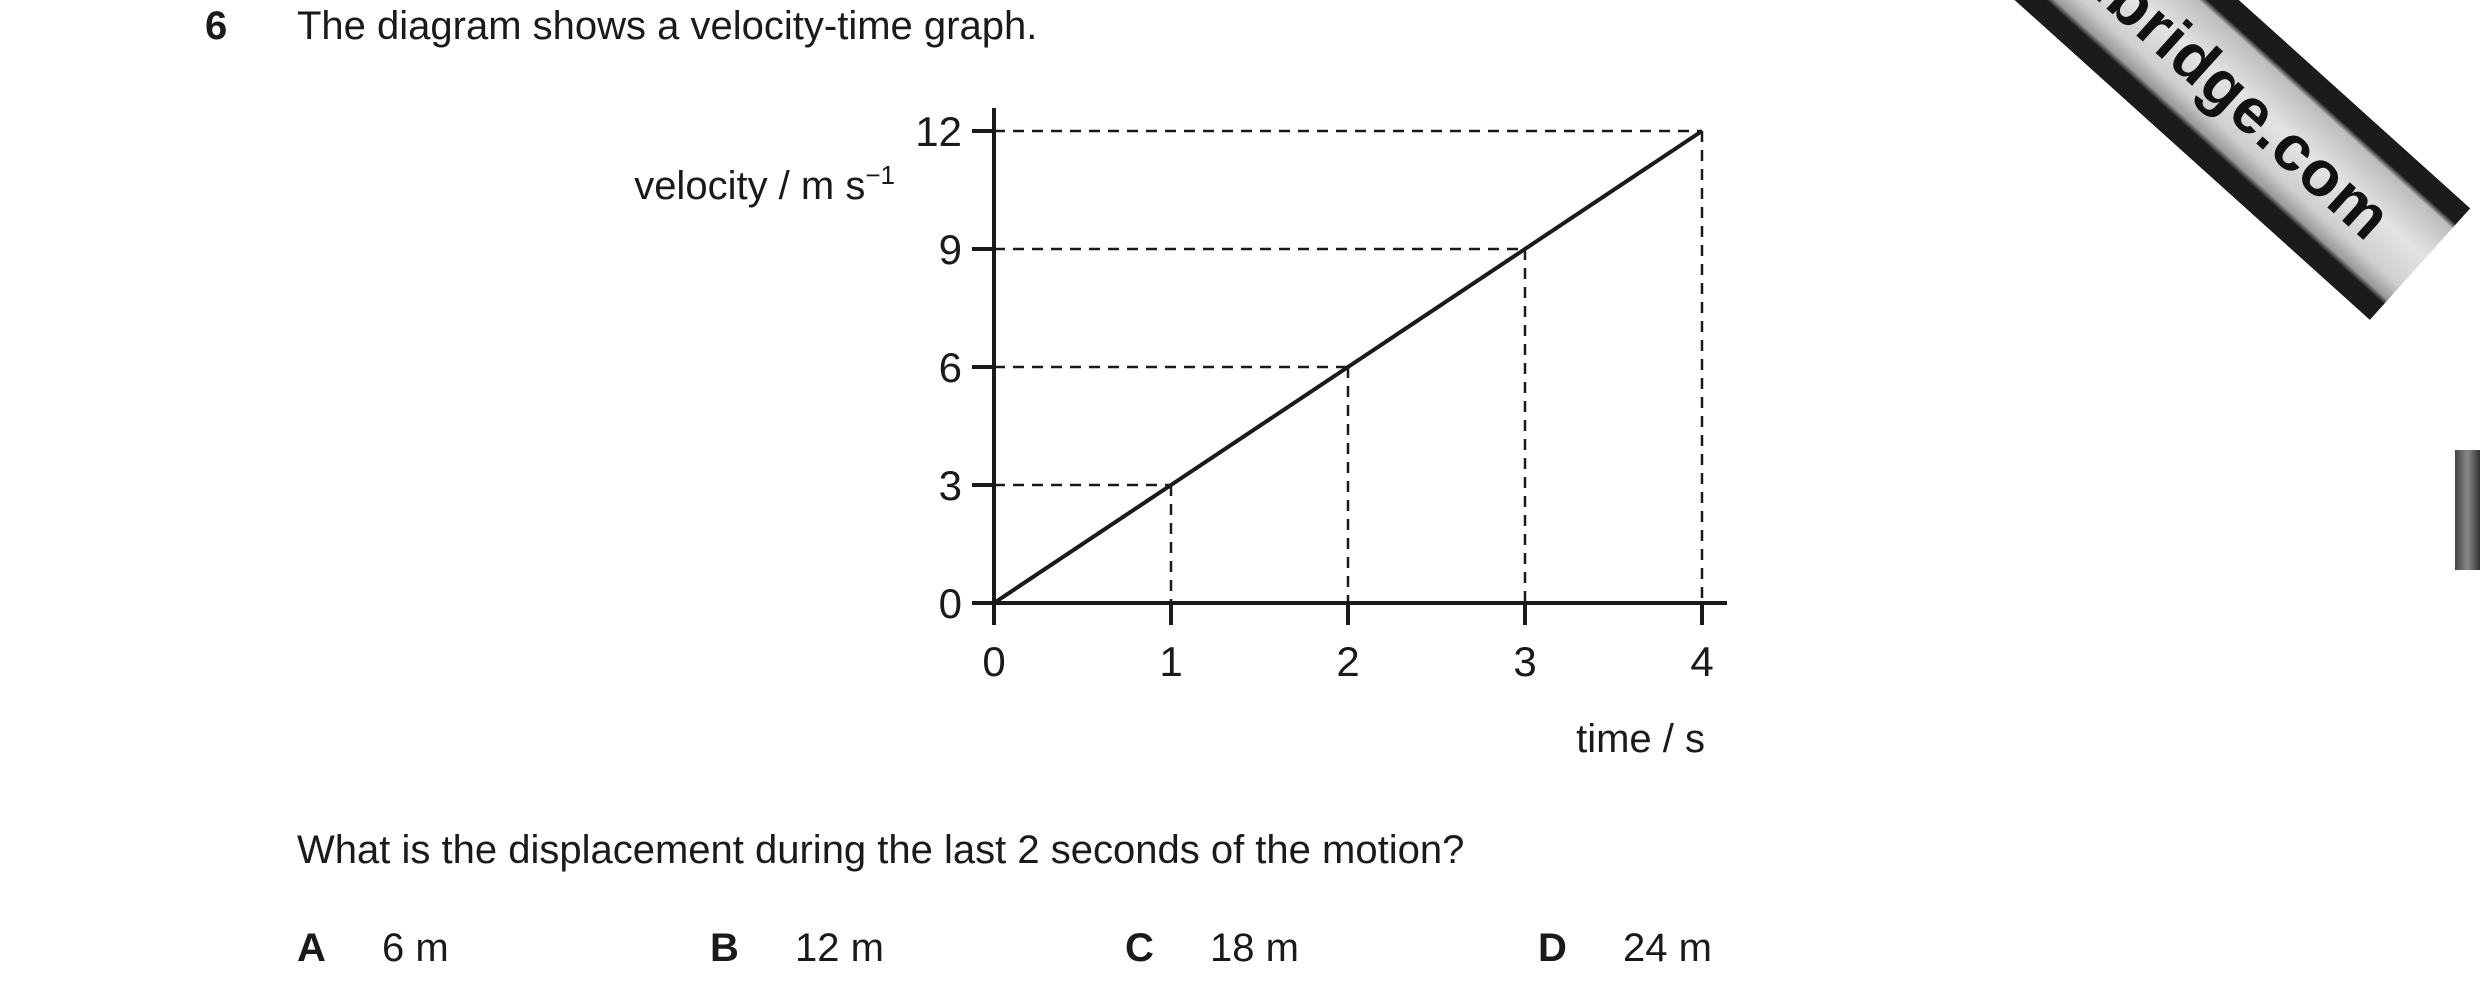 This screenshot has width=2480, height=1005. What do you see at coordinates (1524, 661) in the screenshot?
I see `x-tick-label-3: 3` at bounding box center [1524, 661].